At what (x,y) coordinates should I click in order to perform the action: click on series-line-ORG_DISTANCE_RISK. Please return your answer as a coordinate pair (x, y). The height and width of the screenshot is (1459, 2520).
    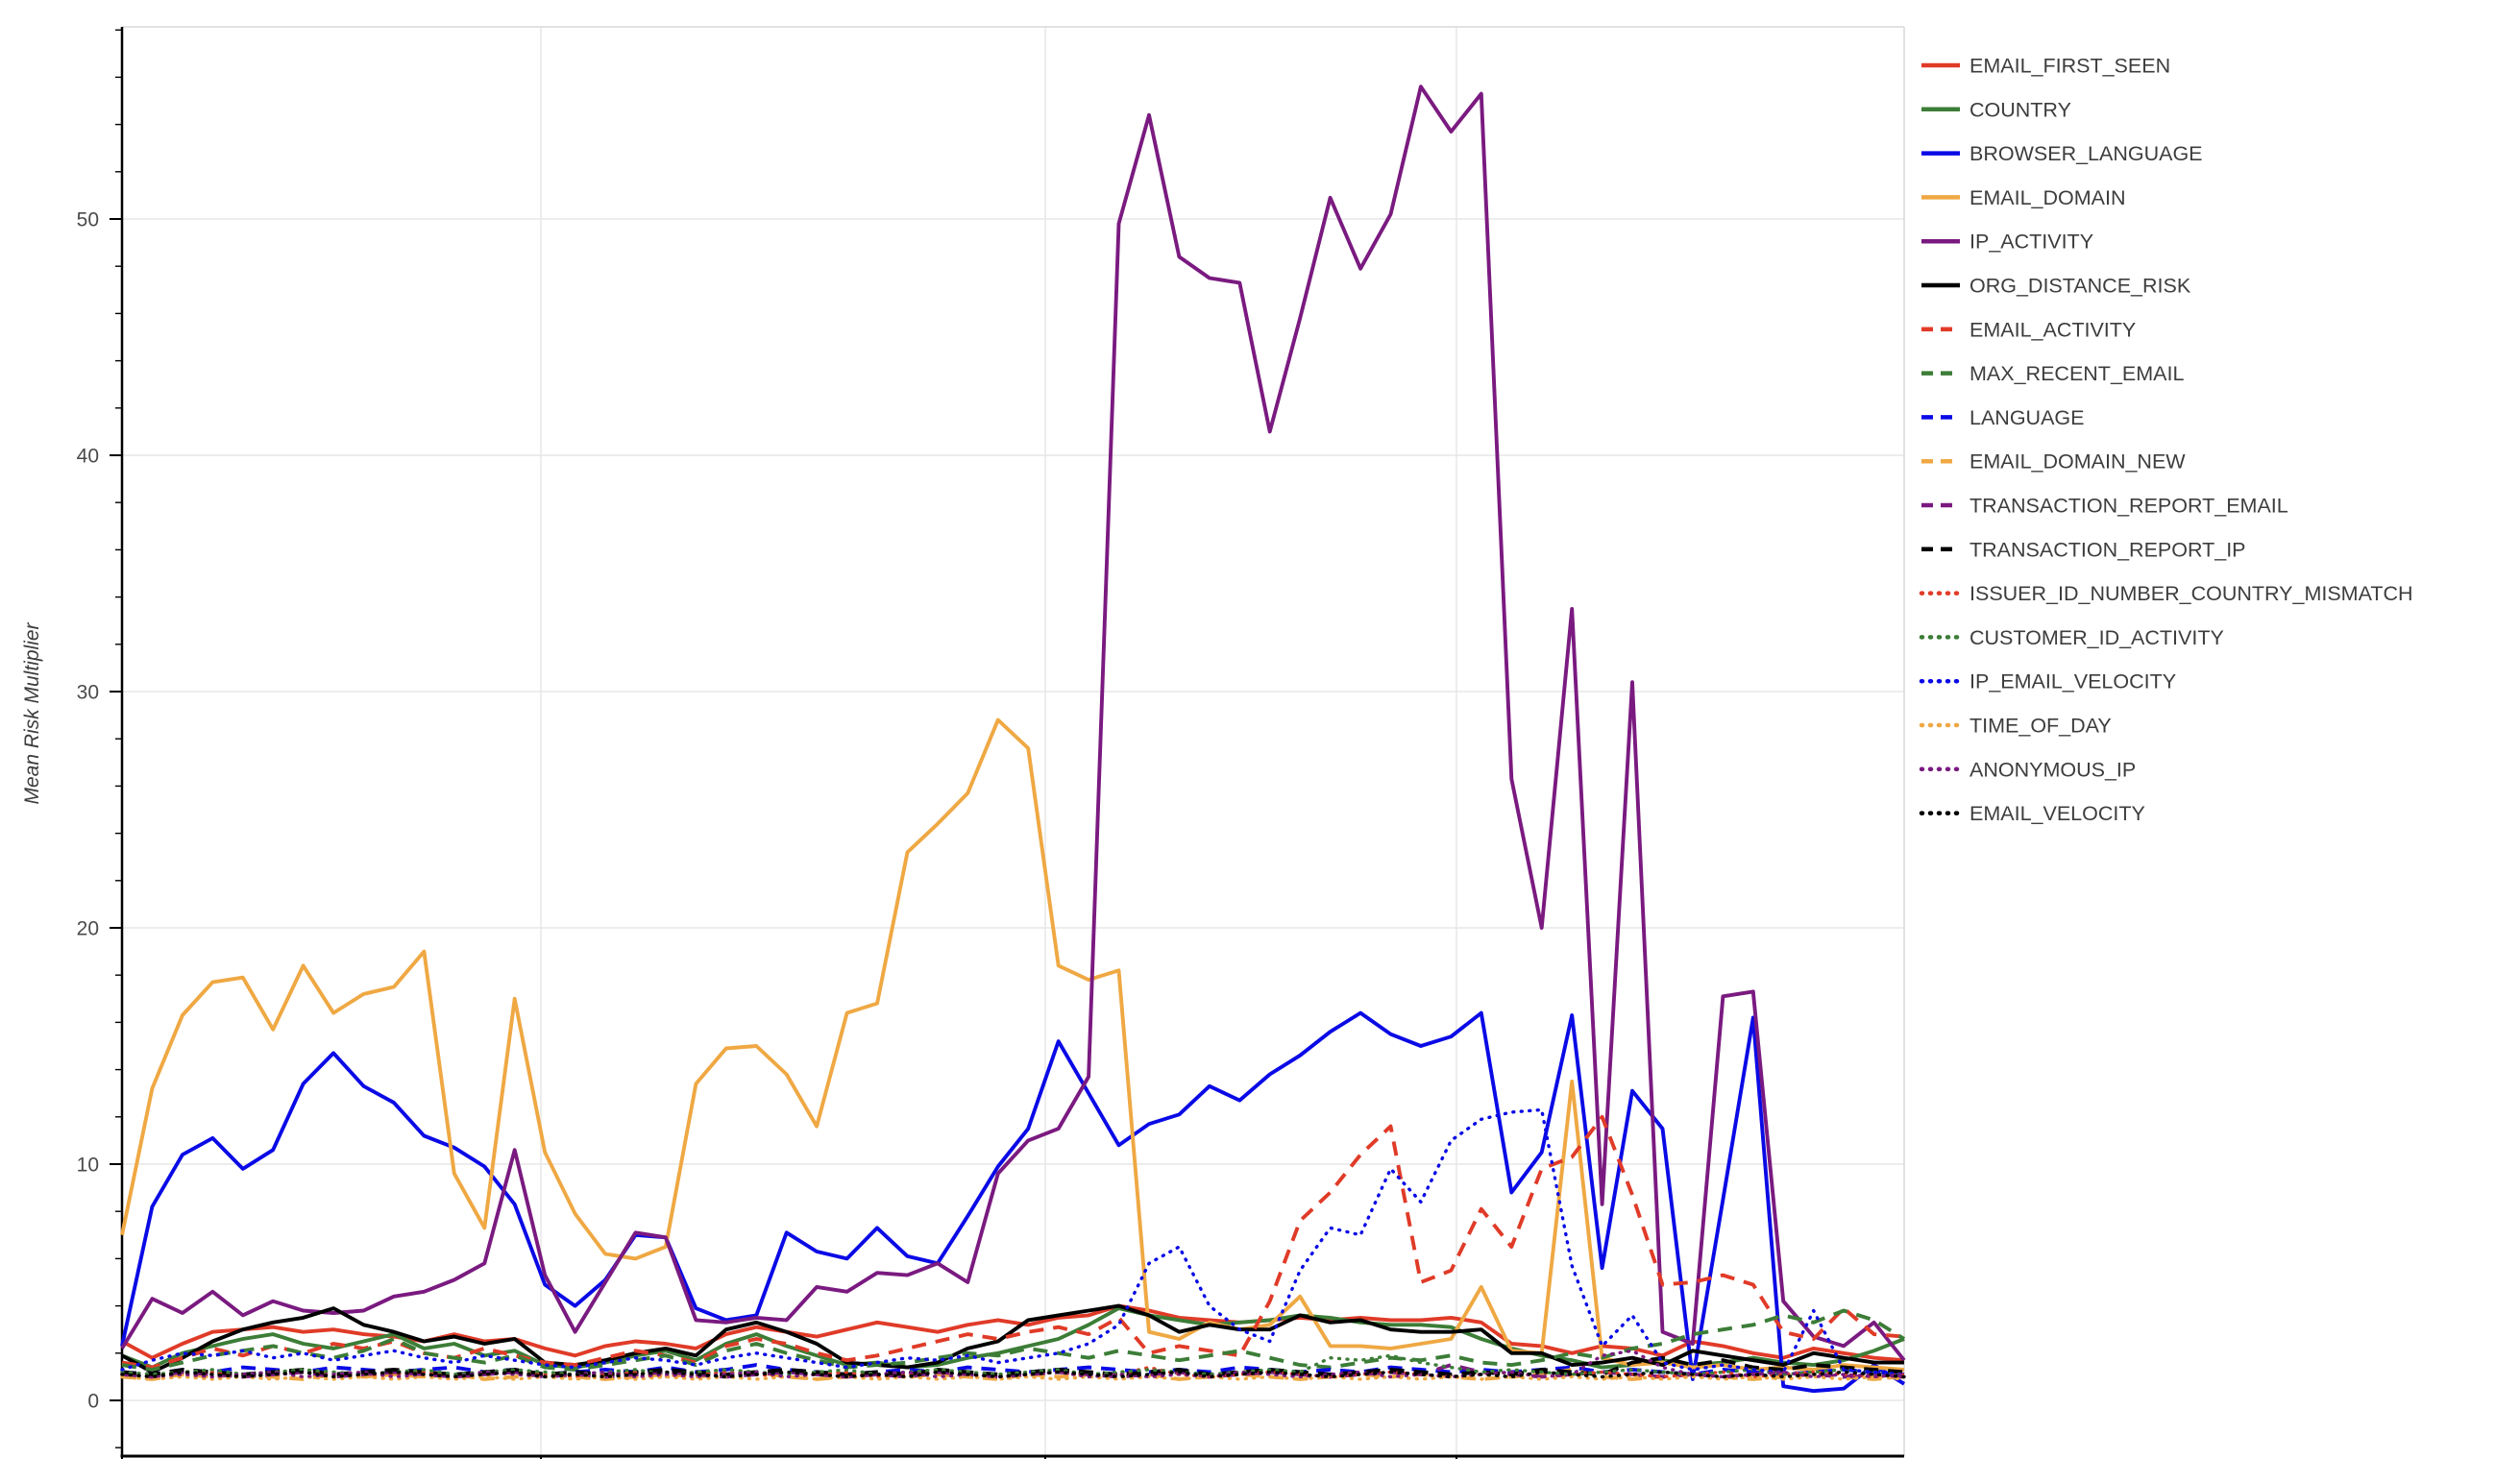
    Looking at the image, I should click on (1013, 1338).